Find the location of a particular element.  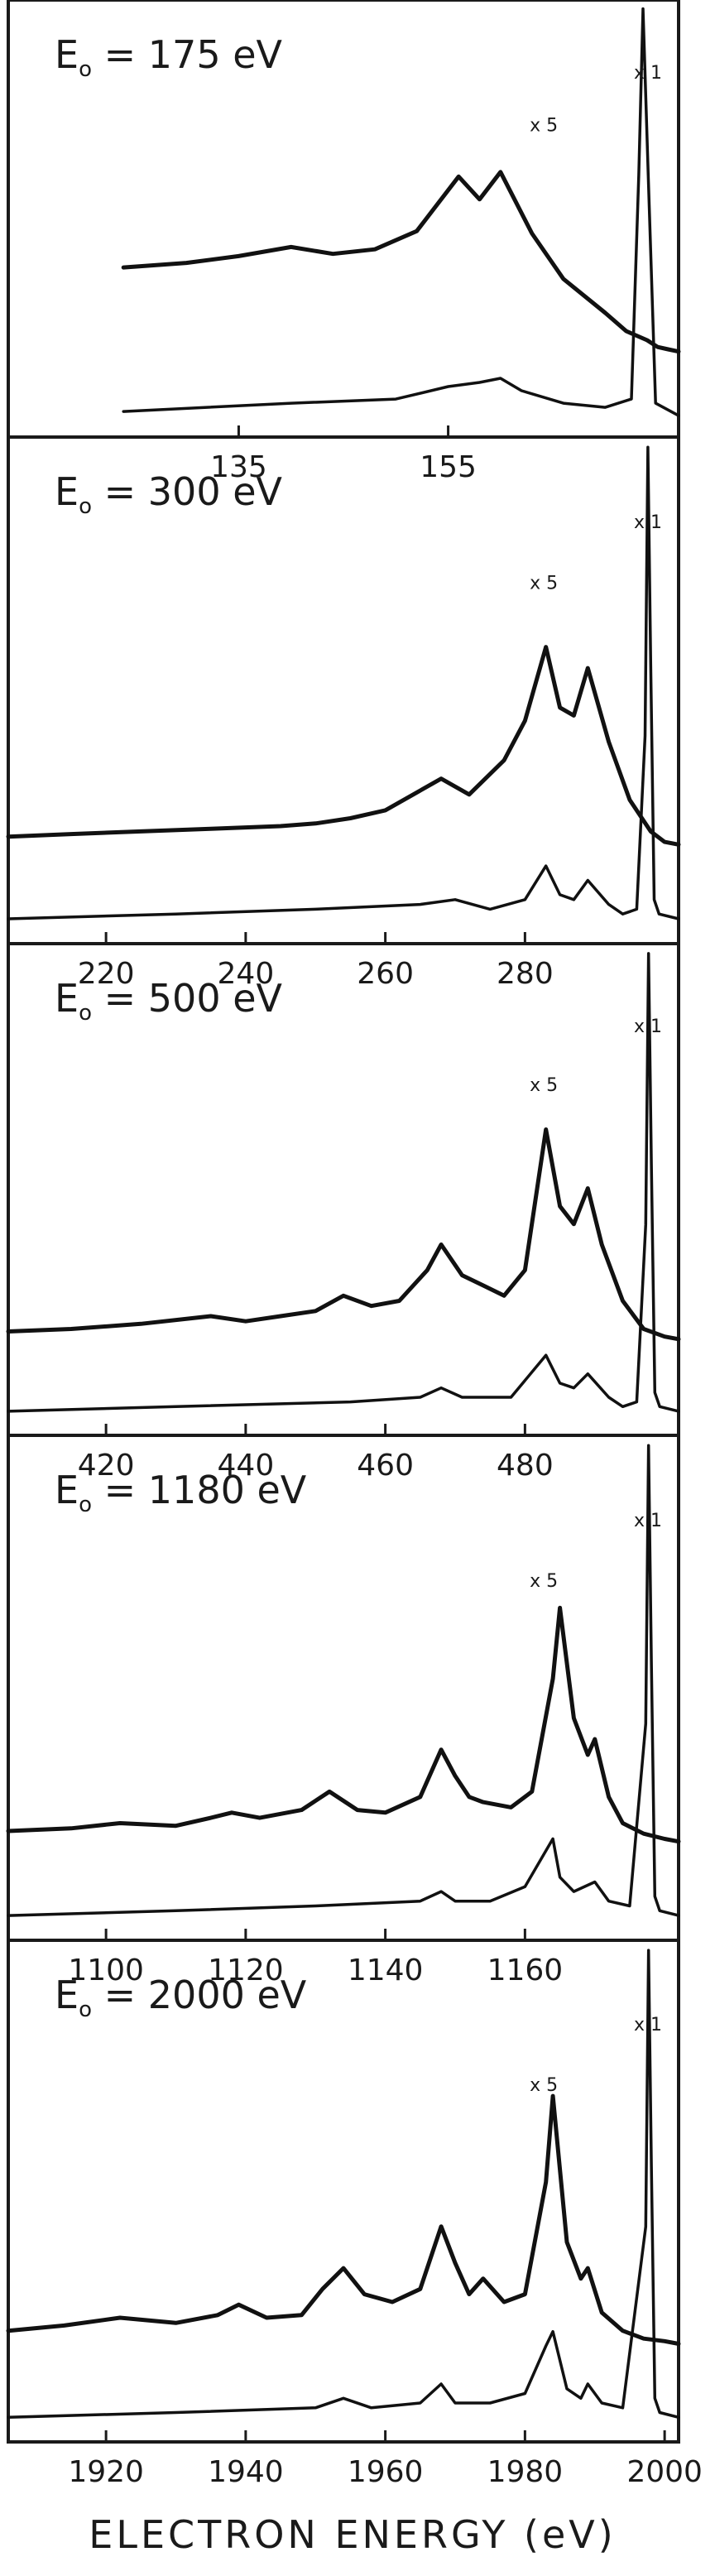

x-tick-label: 155 is located at coordinates (448, 467).